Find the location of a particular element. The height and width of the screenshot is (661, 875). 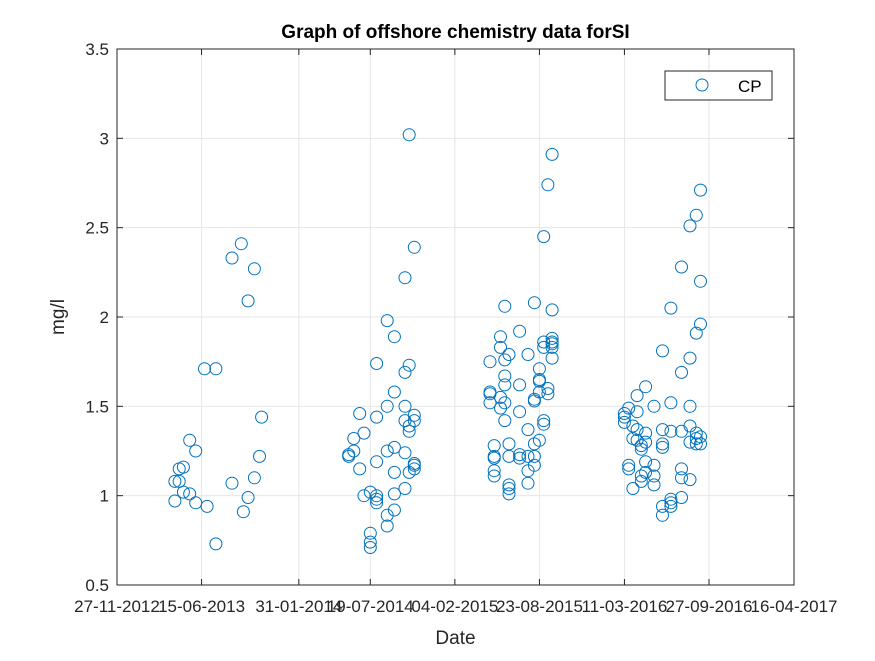

y-tick-label: 1 is located at coordinates (104, 496).